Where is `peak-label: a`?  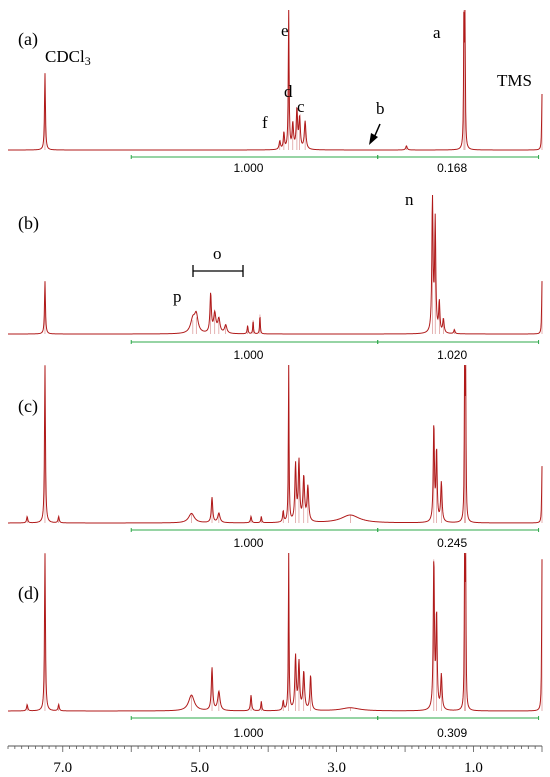 peak-label: a is located at coordinates (437, 32).